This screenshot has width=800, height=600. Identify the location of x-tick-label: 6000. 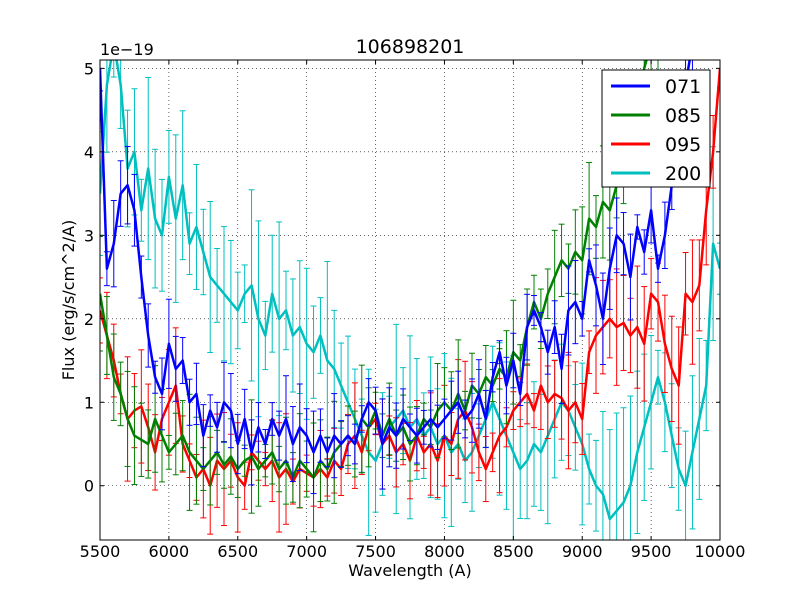
(169, 551).